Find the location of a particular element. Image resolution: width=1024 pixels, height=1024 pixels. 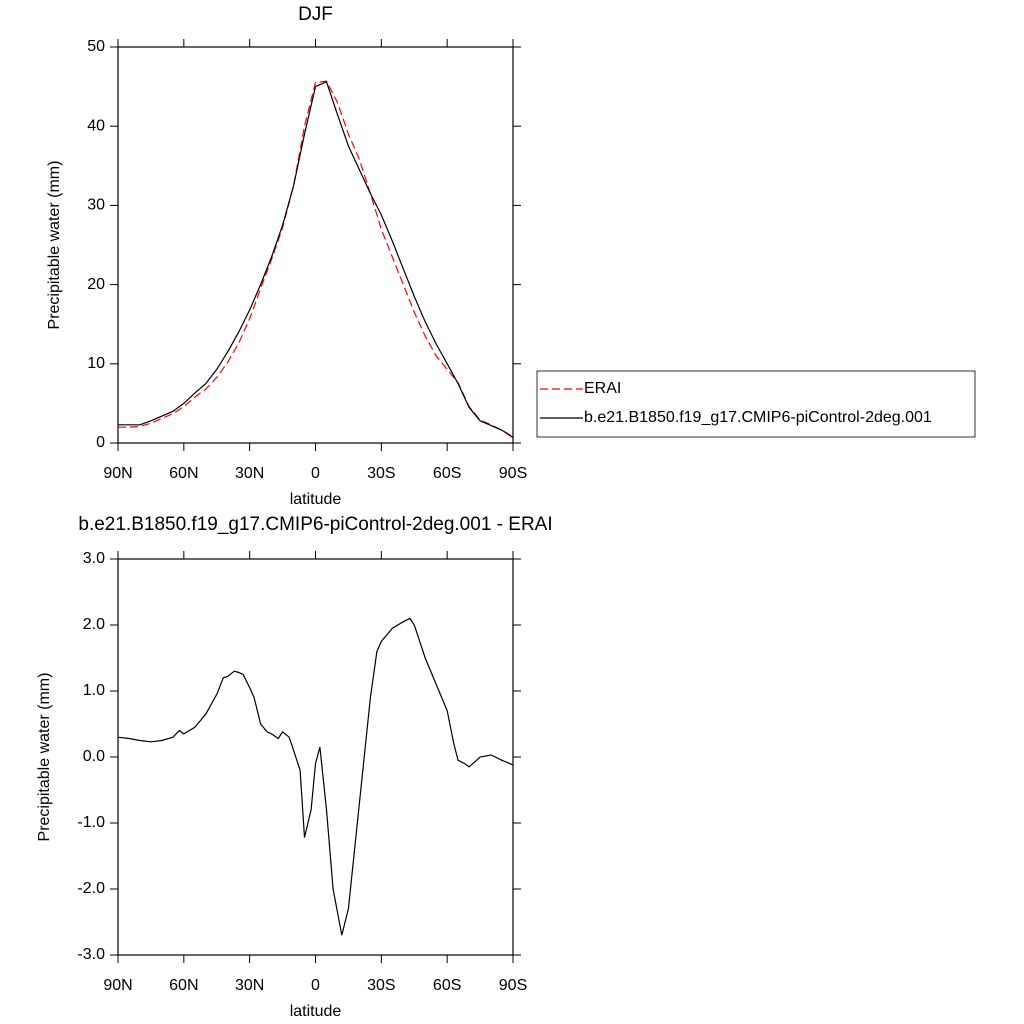

y-tick-label: -3.0 is located at coordinates (91, 954).